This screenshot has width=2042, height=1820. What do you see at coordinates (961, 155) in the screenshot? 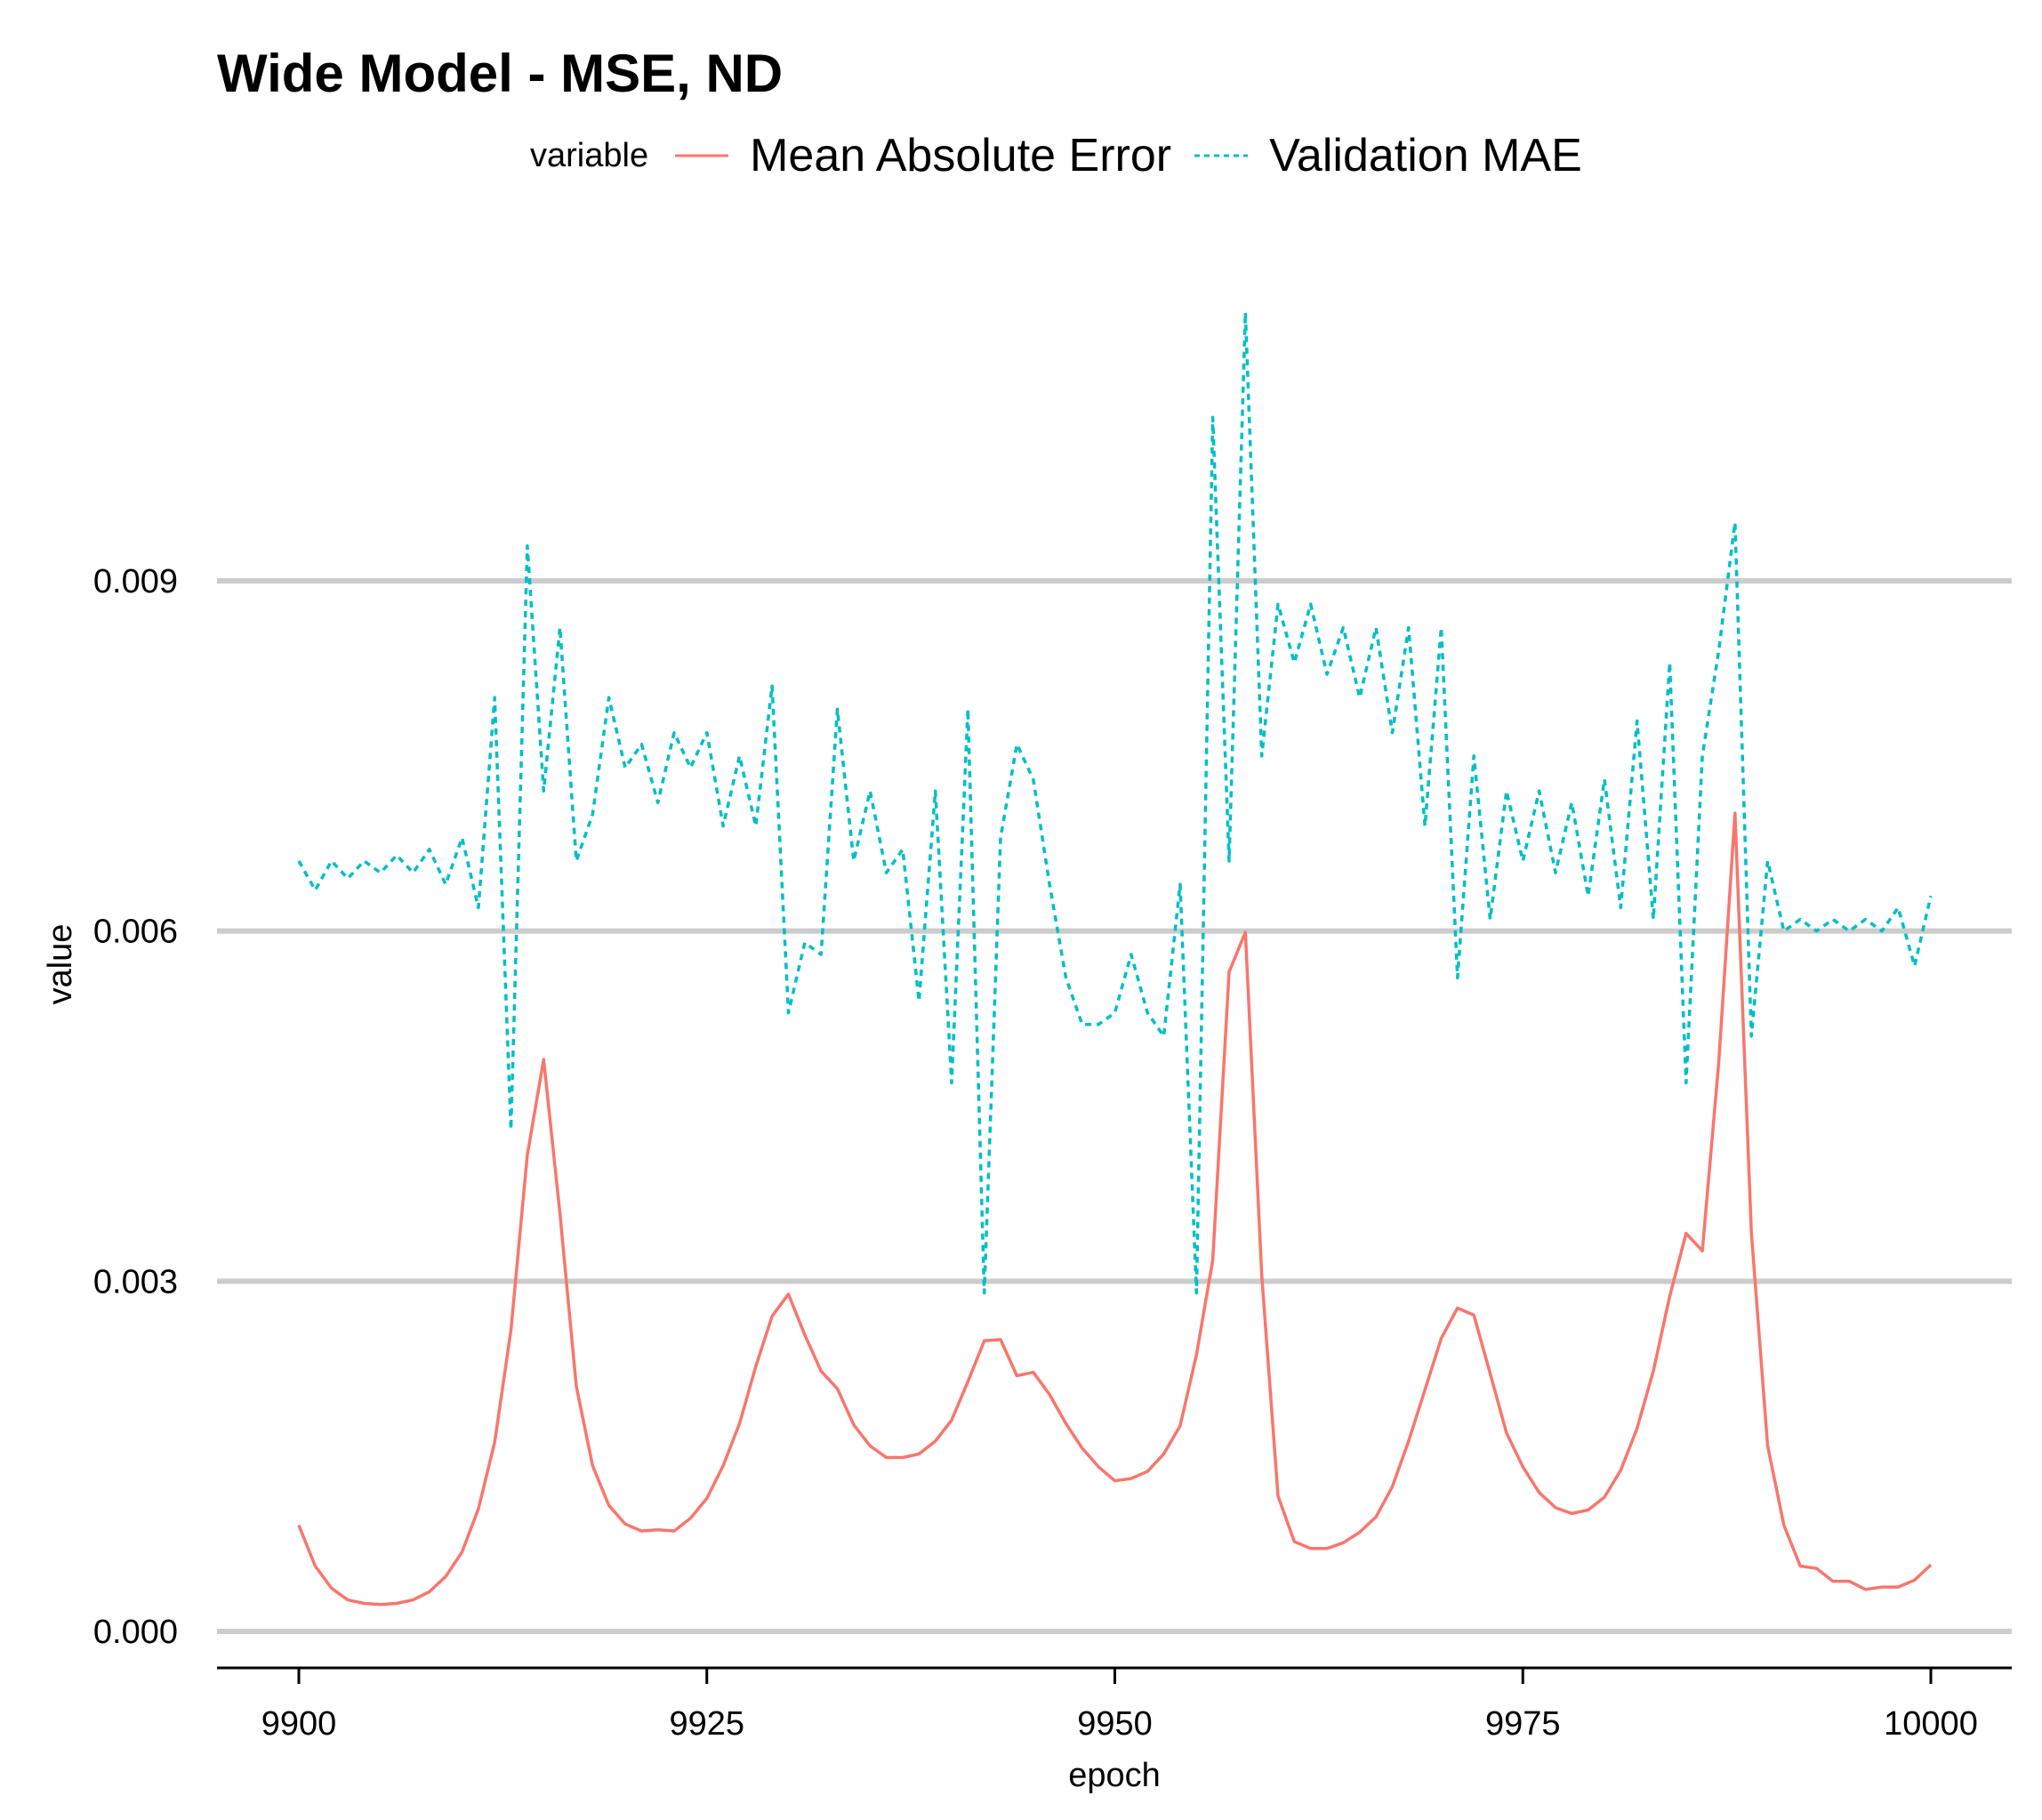
I see `legend-label: Mean Absolute Error` at bounding box center [961, 155].